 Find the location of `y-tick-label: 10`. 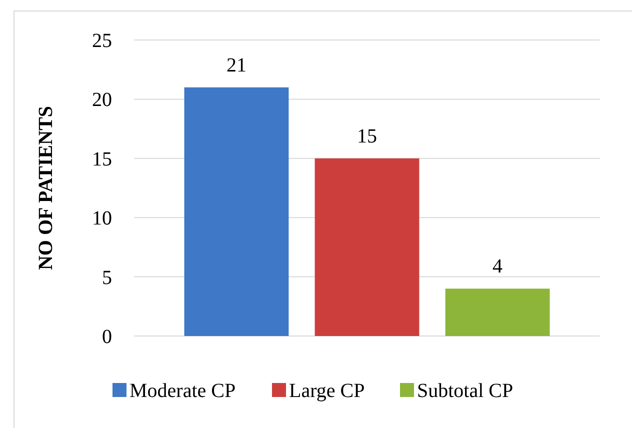

y-tick-label: 10 is located at coordinates (102, 219).